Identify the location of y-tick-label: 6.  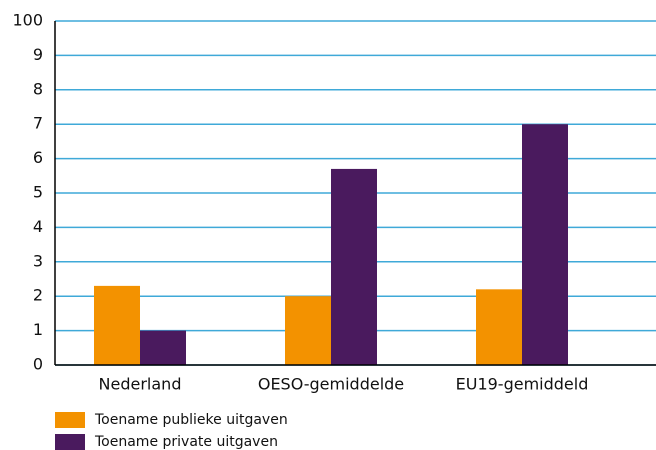
(38, 157).